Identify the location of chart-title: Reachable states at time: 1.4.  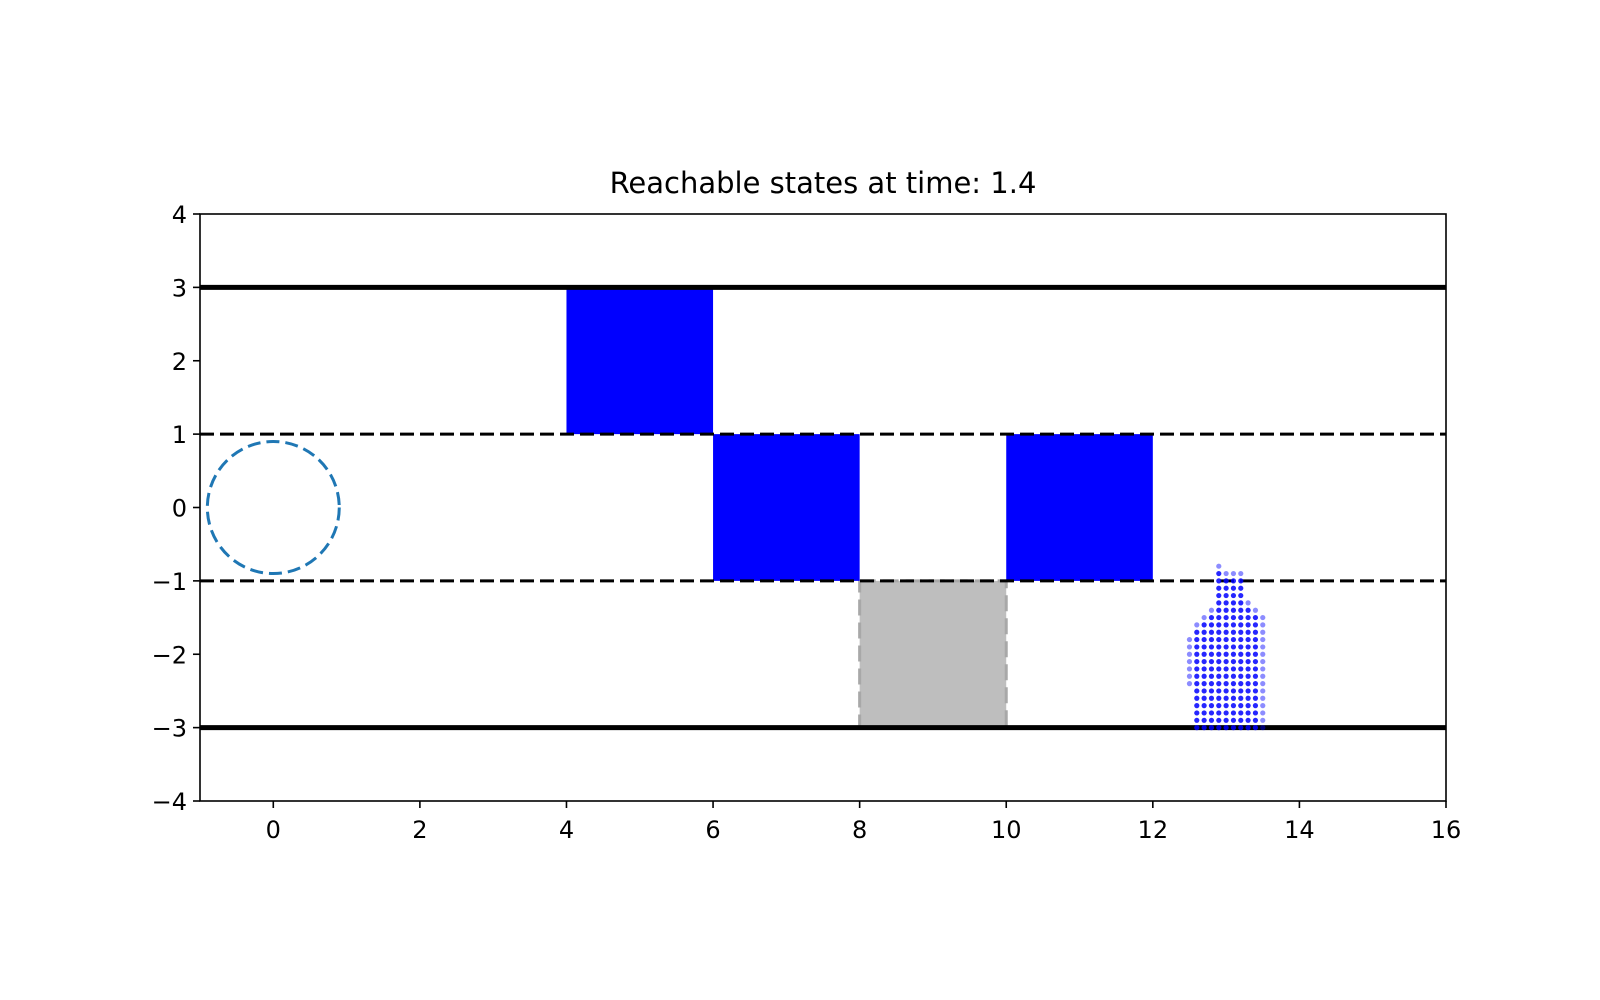
(823, 183).